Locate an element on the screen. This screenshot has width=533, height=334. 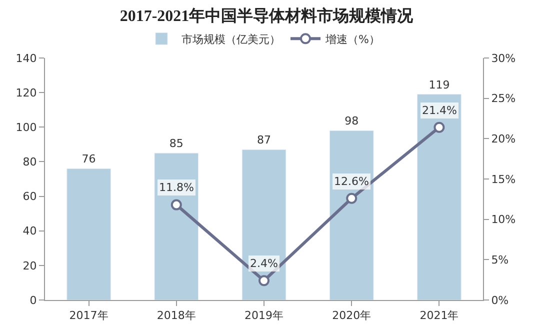
y2-tick-label: 30% is located at coordinates (503, 58).